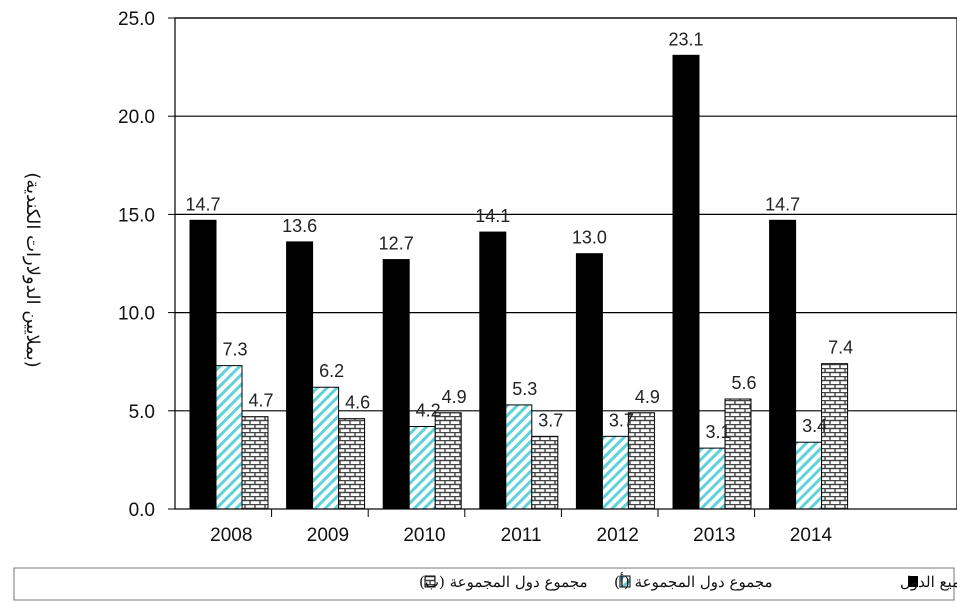  I want to click on legend-label-series-2: مجموع دول المجموعة (أ), so click(693, 581).